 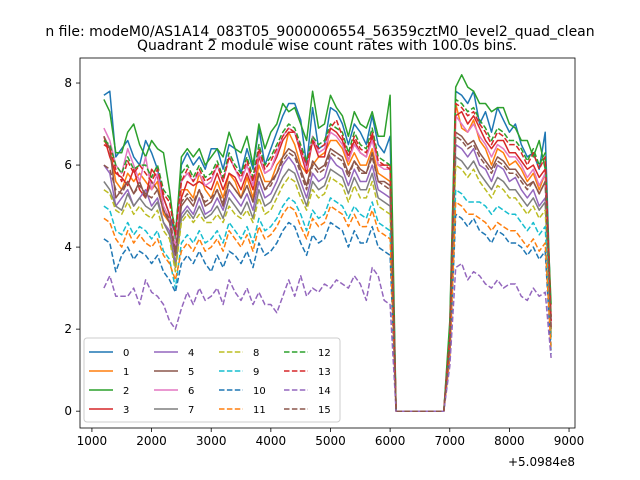 I want to click on x-tick-label: 5000, so click(x=330, y=441).